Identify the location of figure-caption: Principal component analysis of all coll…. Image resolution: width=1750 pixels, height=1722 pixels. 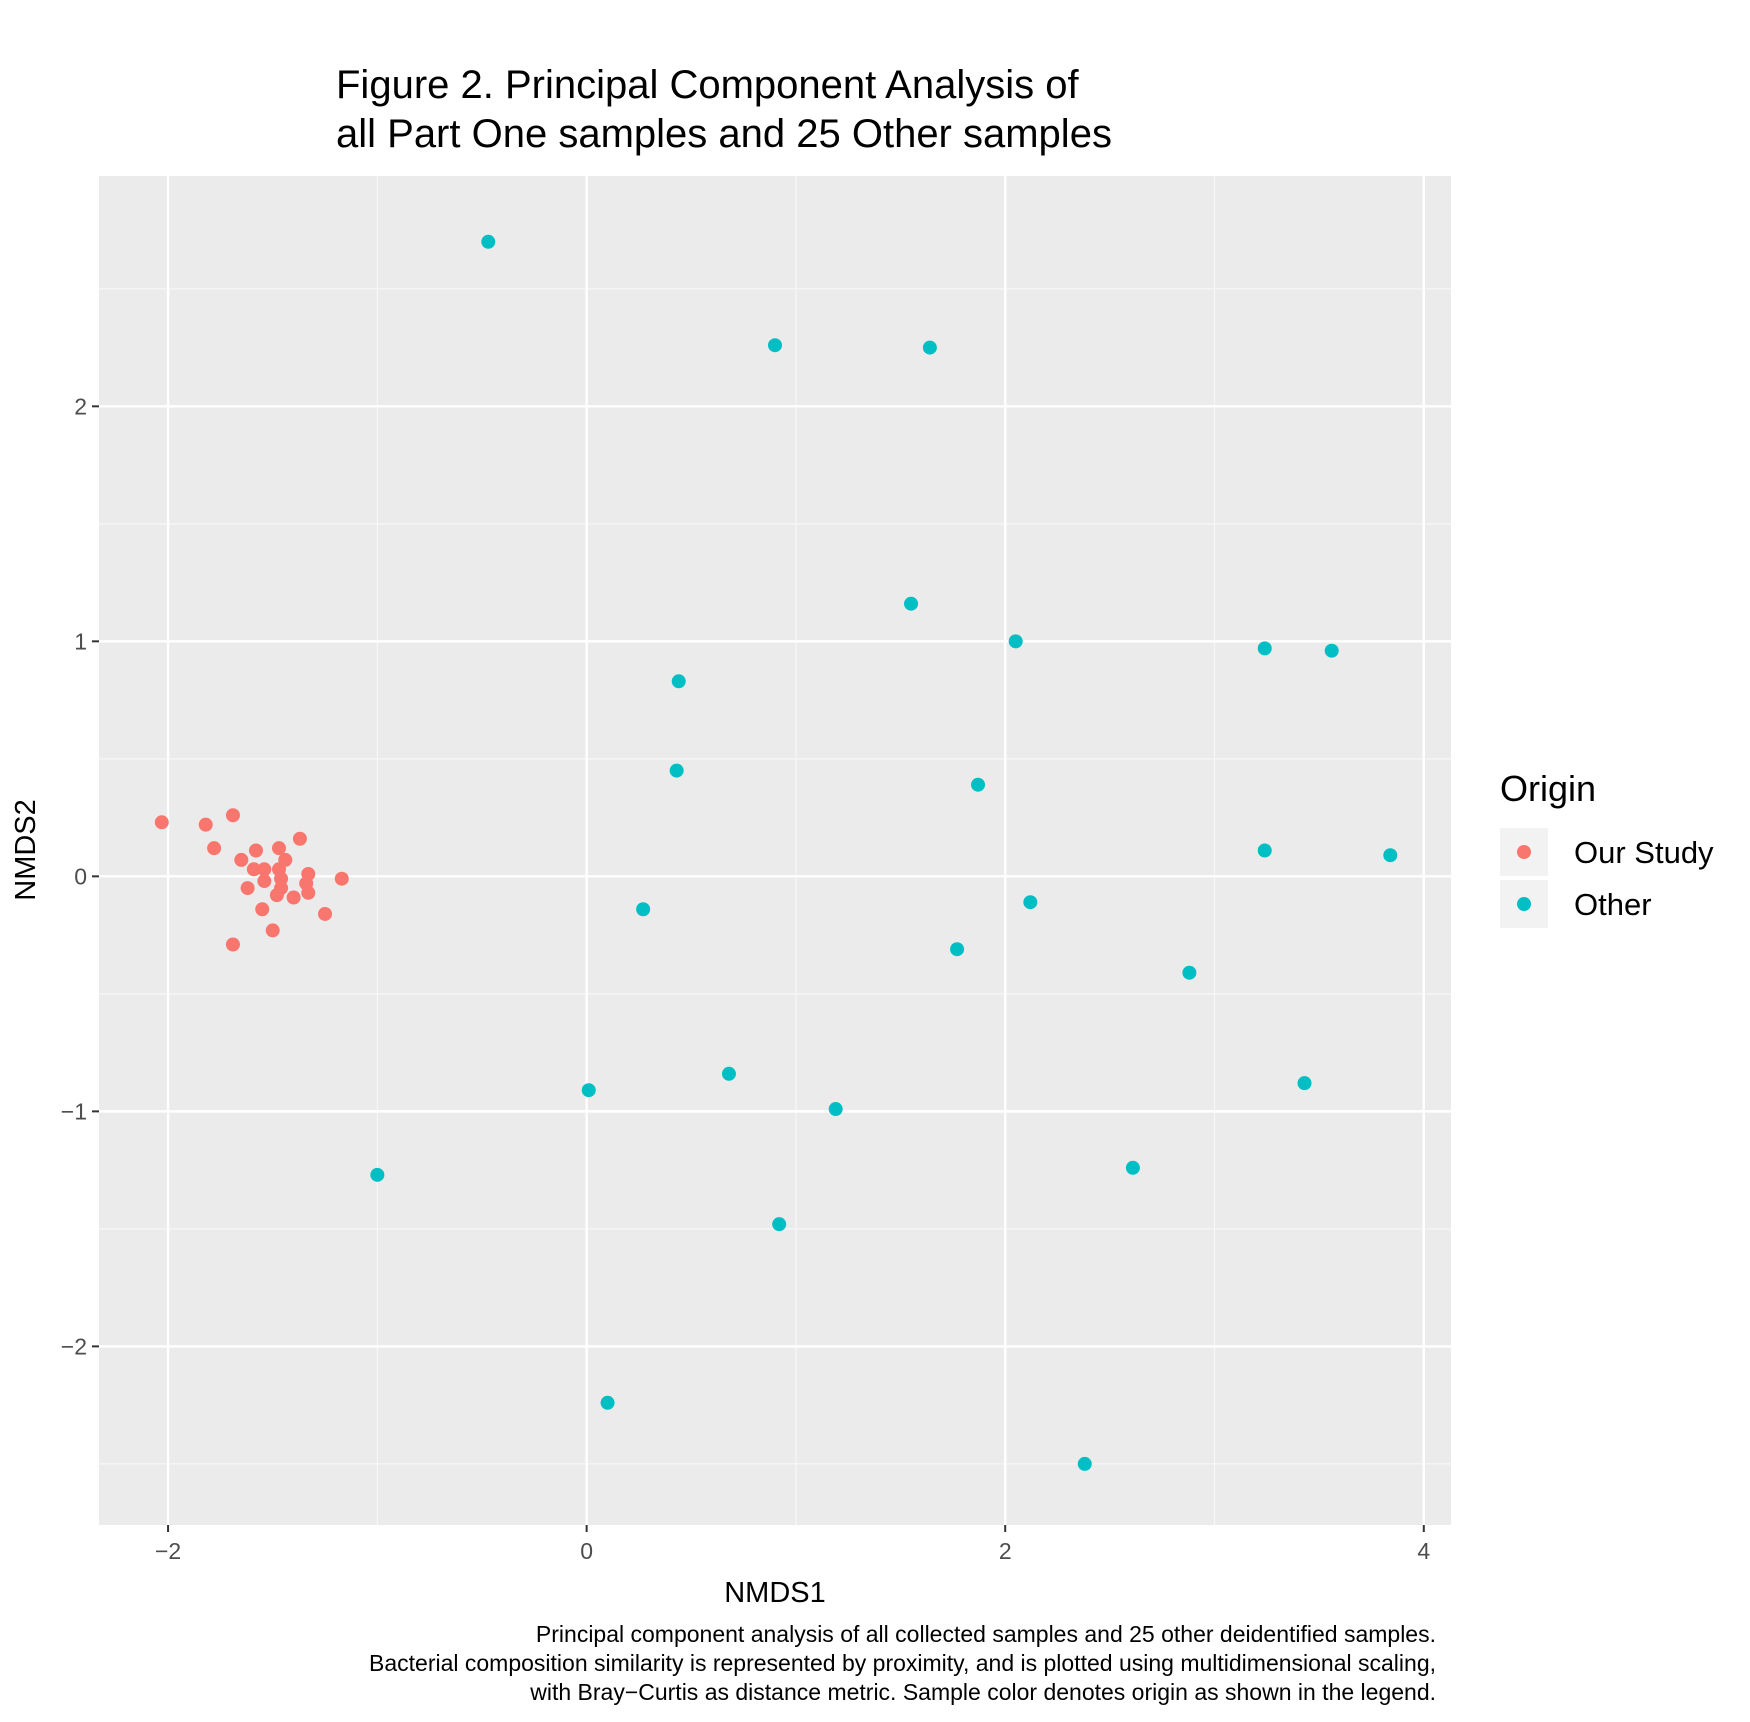
(902, 1663).